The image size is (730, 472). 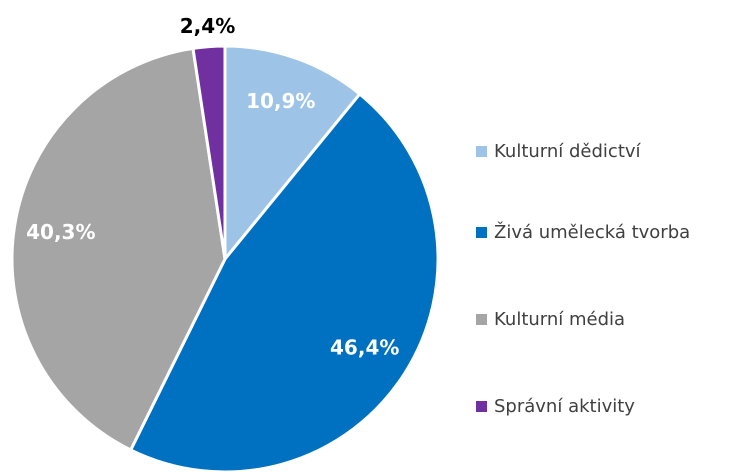 What do you see at coordinates (559, 319) in the screenshot?
I see `legend-label: Kulturní média` at bounding box center [559, 319].